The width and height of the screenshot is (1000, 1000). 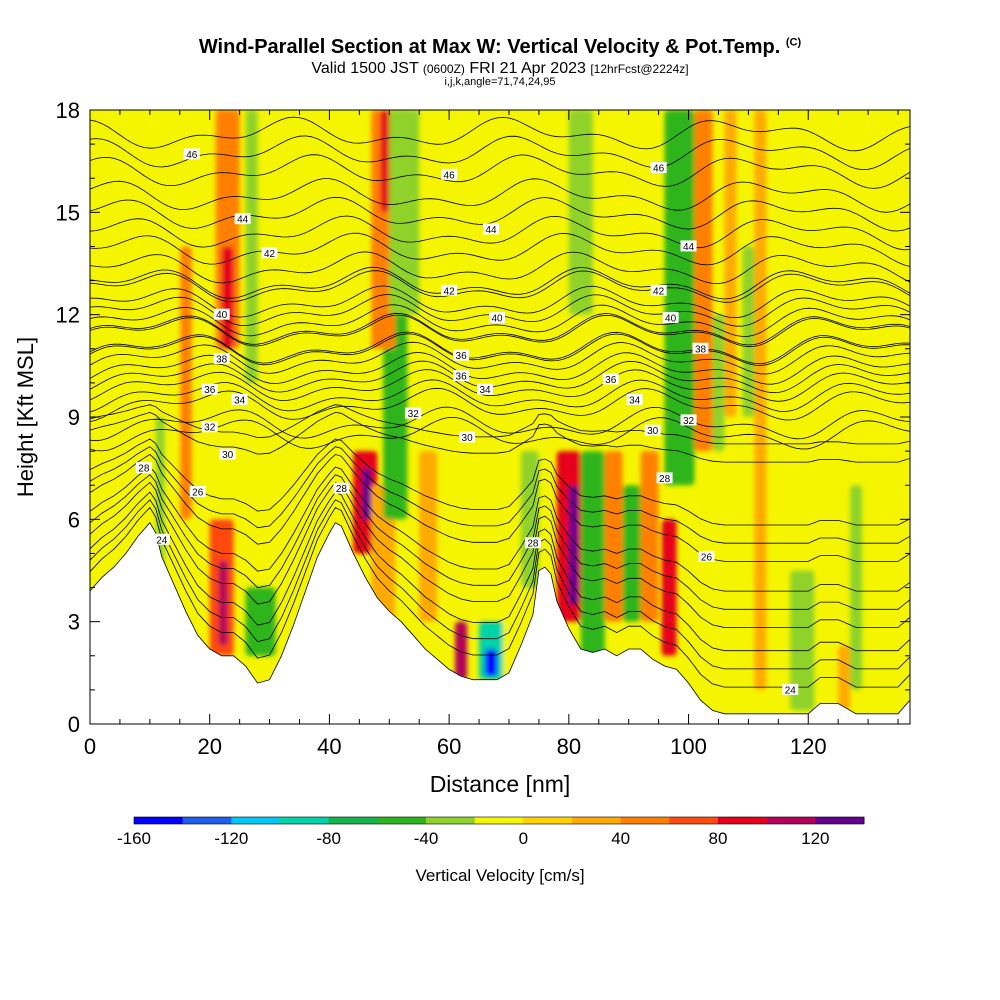 What do you see at coordinates (197, 492) in the screenshot?
I see `theta-label: 26` at bounding box center [197, 492].